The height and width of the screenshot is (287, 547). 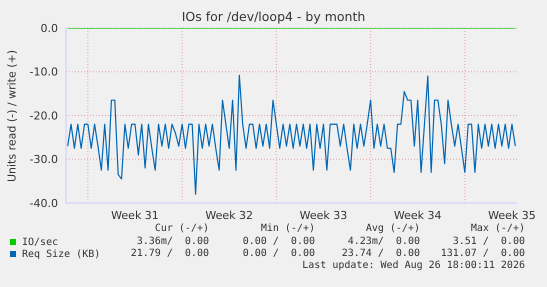 What do you see at coordinates (482, 254) in the screenshot?
I see `text: 131.07 / 0.00` at bounding box center [482, 254].